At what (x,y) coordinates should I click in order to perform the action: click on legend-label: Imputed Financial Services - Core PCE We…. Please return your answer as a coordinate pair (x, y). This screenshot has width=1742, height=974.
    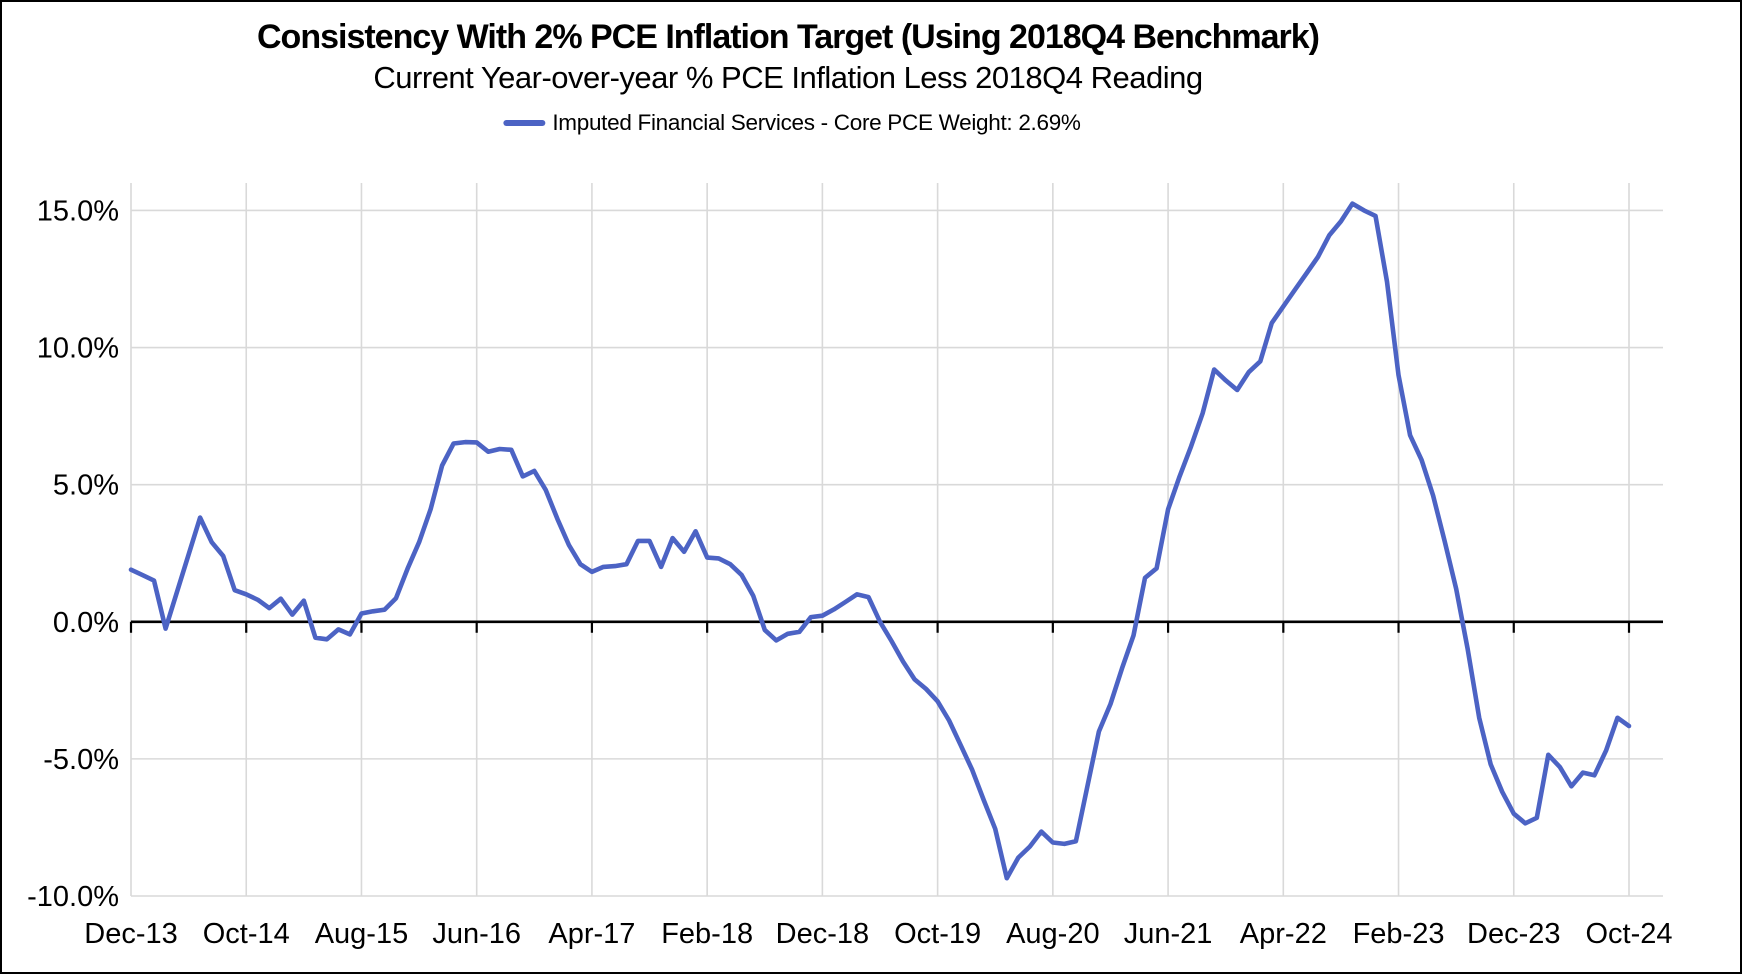
    Looking at the image, I should click on (816, 122).